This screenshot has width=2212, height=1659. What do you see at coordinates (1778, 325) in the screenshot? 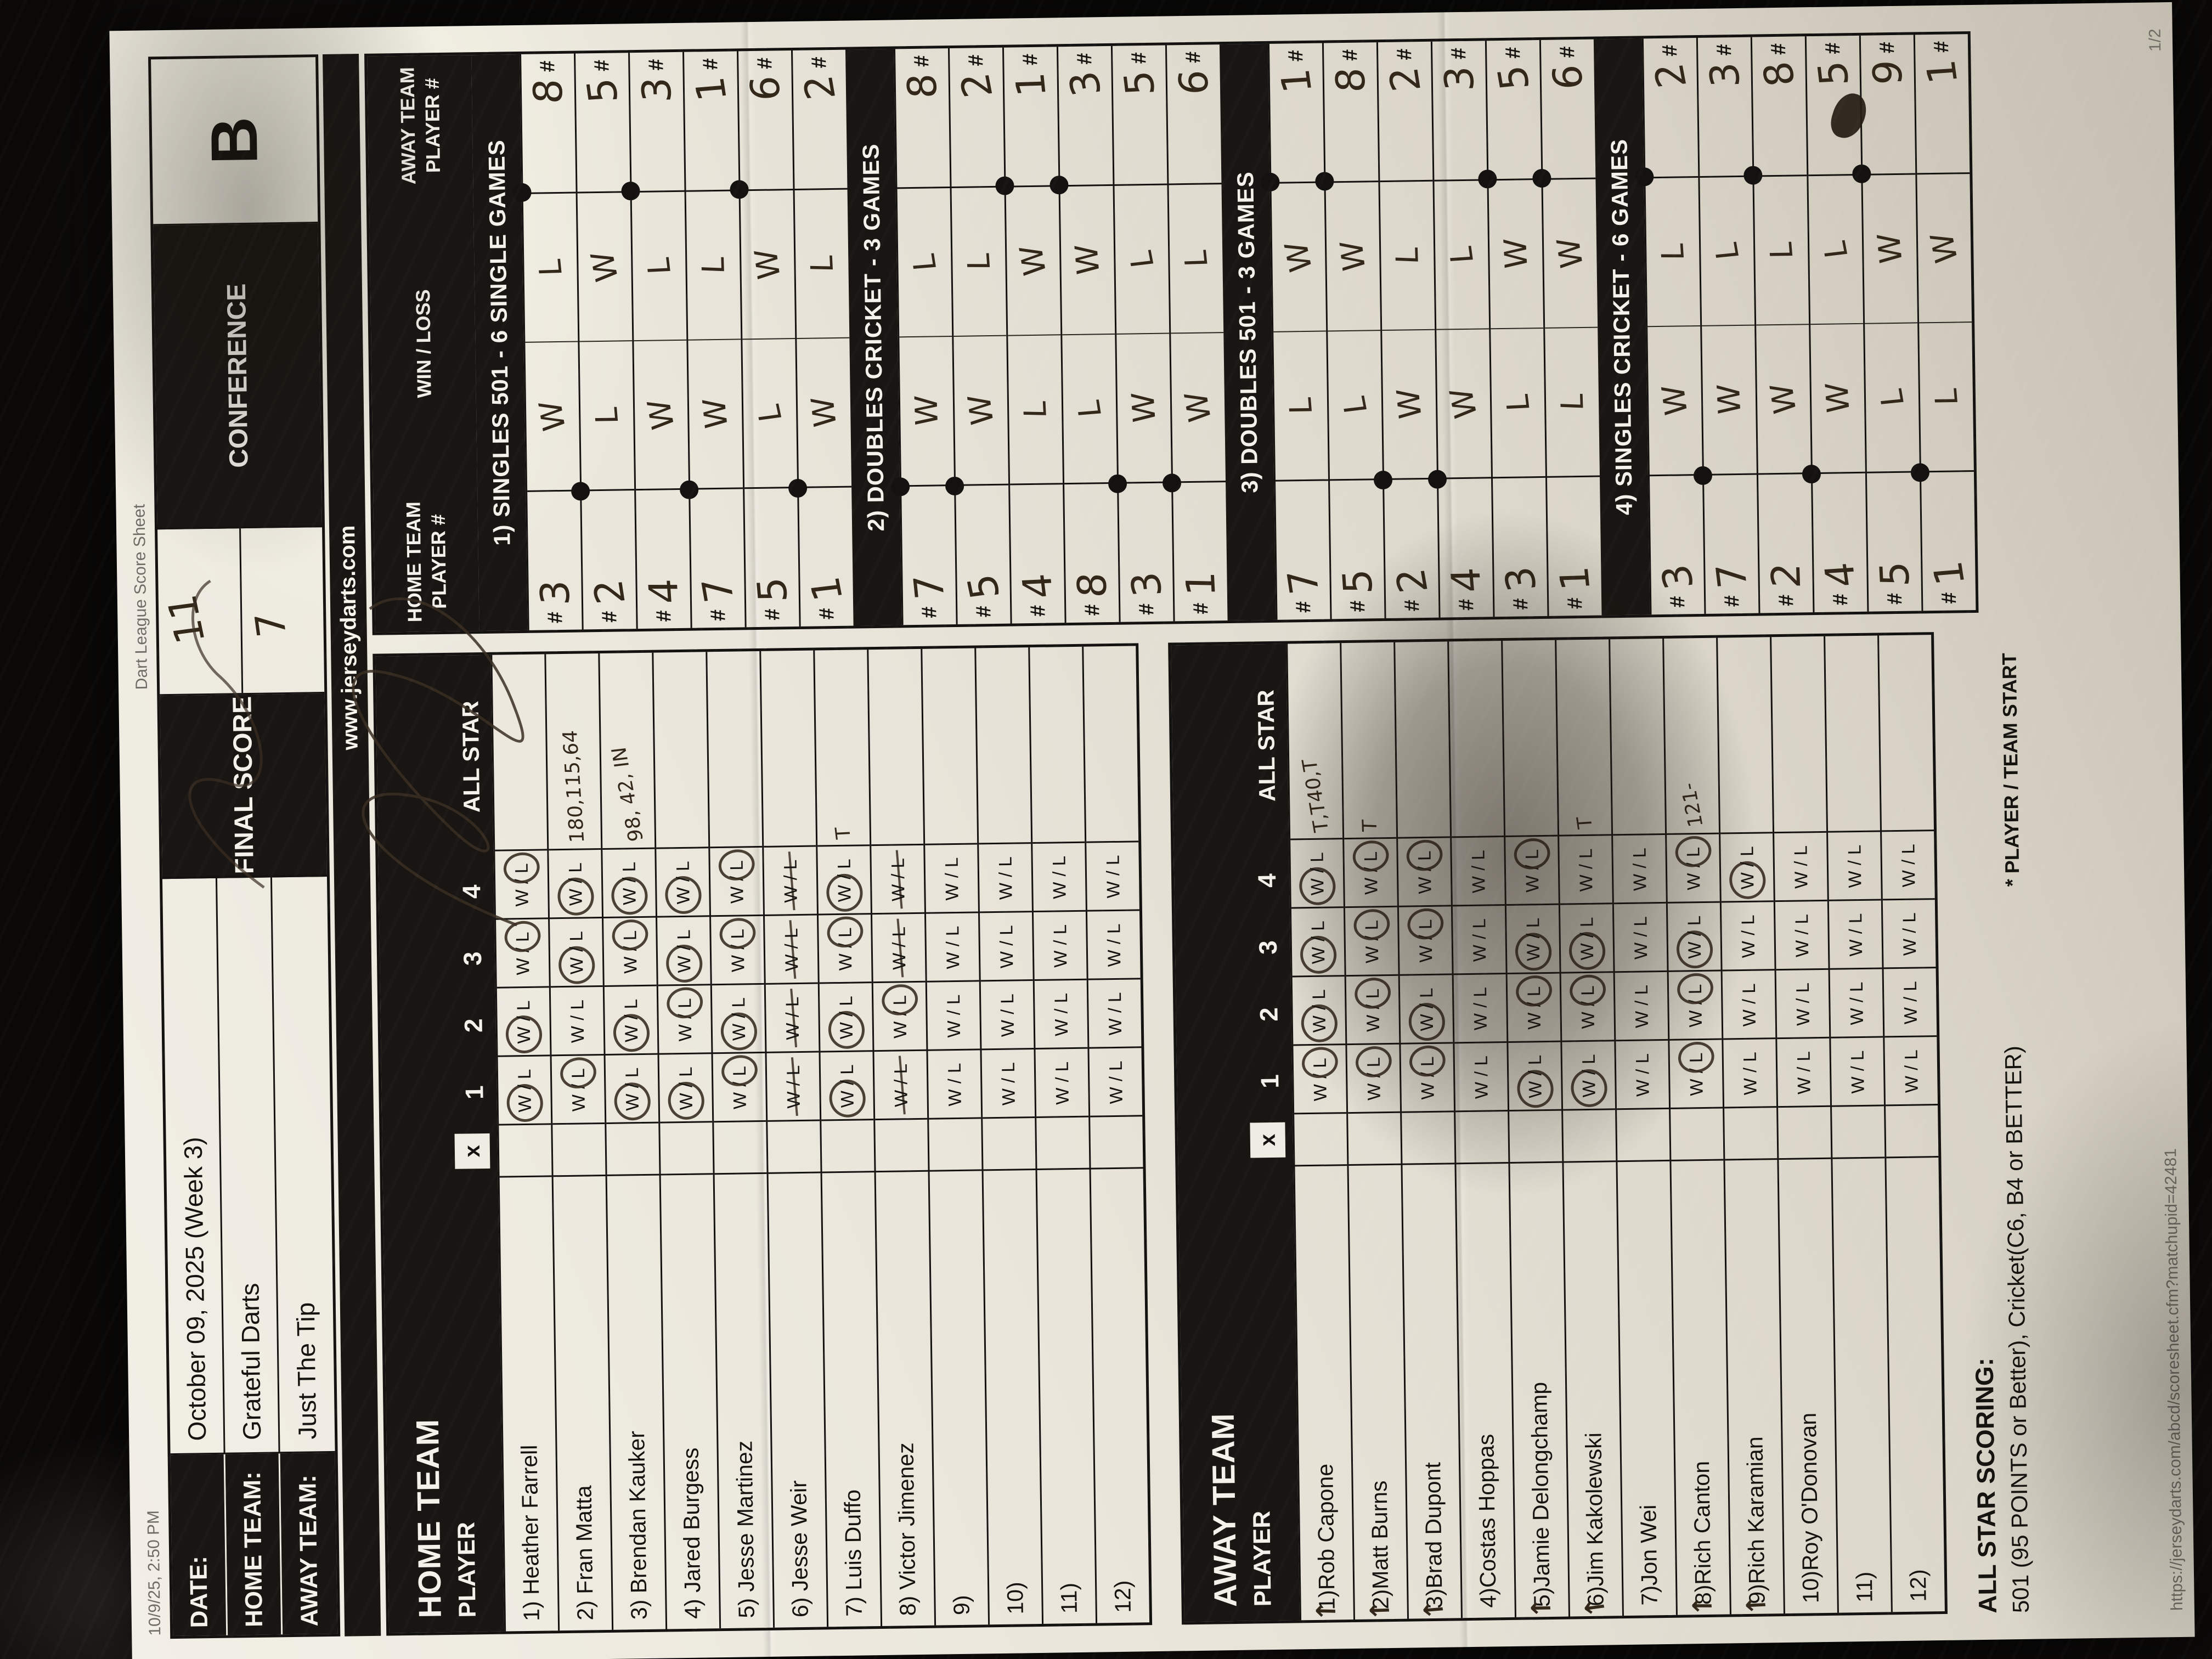
I see `game-row: #2 W L 8 #` at bounding box center [1778, 325].